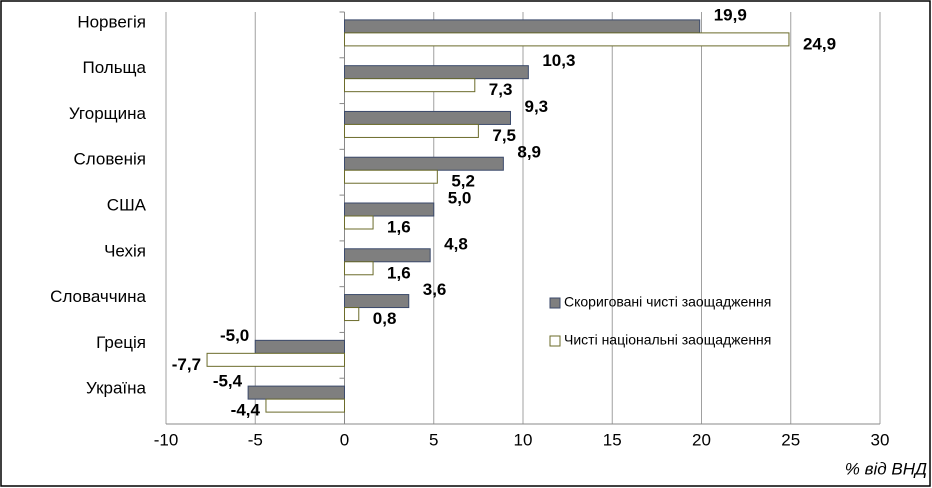  Describe the element at coordinates (529, 152) in the screenshot. I see `value-label: 8,9` at that location.